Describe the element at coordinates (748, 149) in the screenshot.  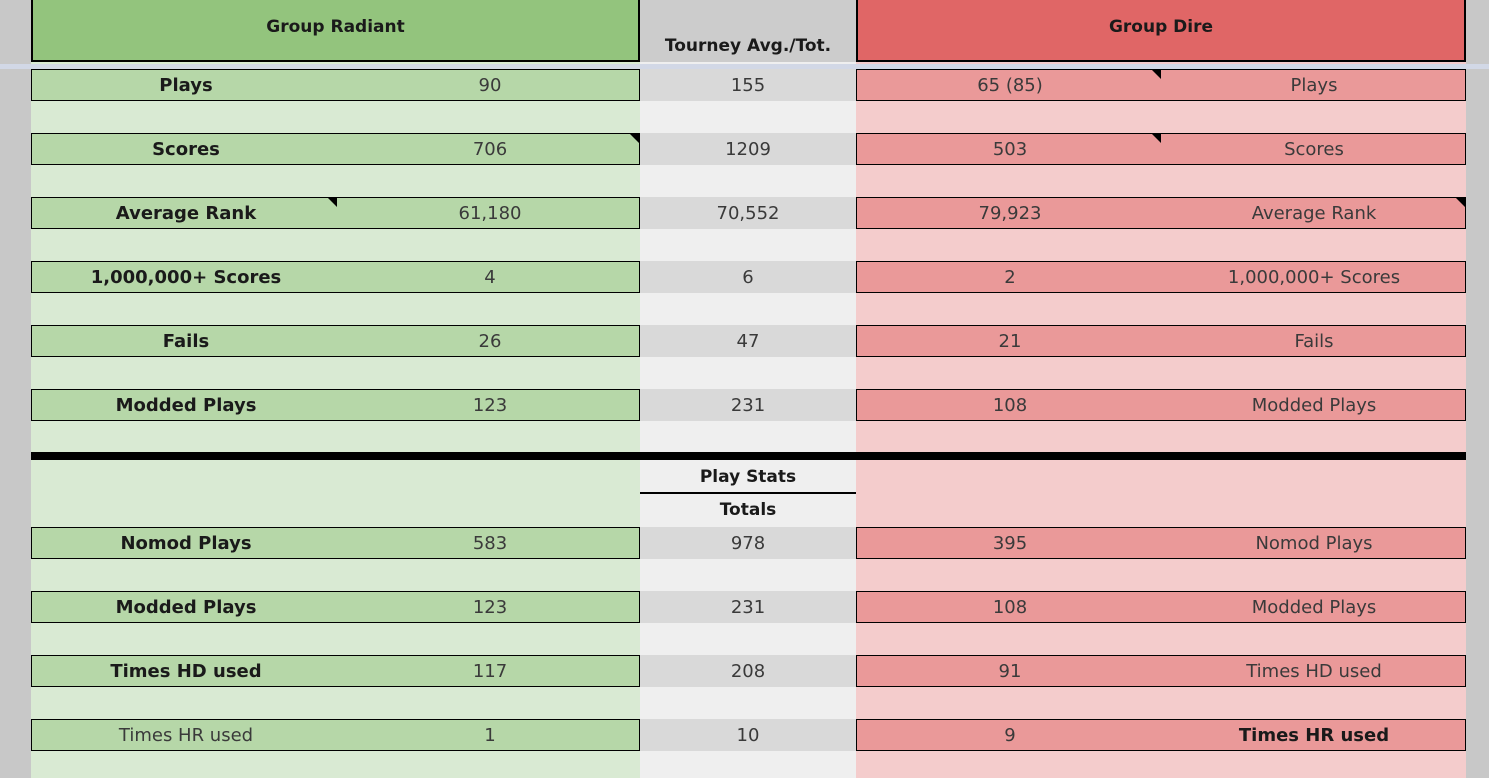
I see `tourney-value: 1209` at that location.